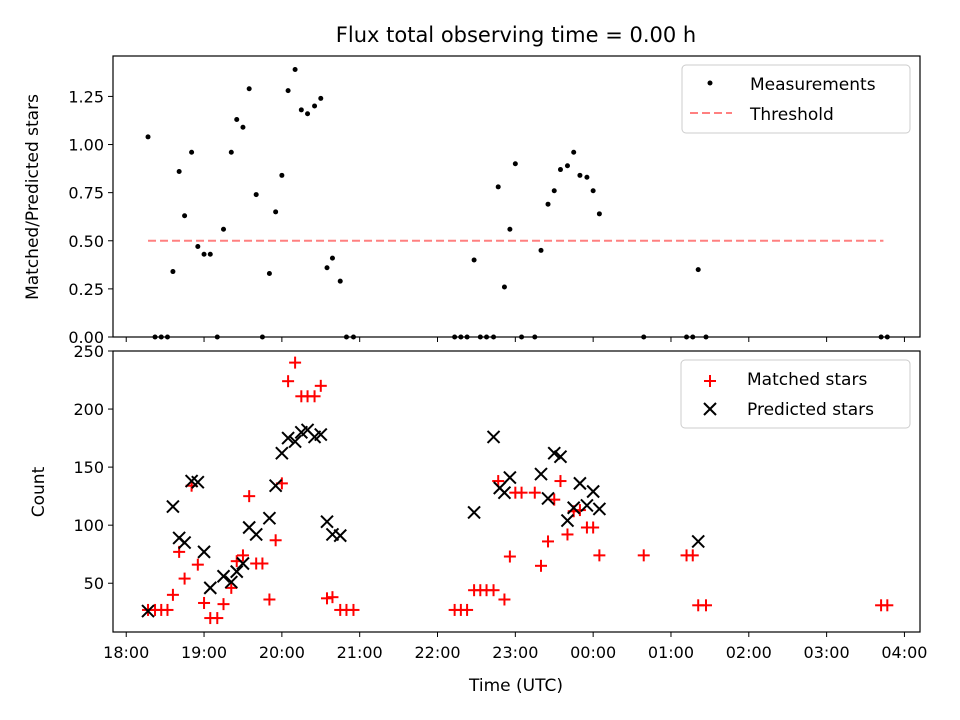 The height and width of the screenshot is (720, 960). I want to click on legend-threshold-label: Threshold, so click(791, 115).